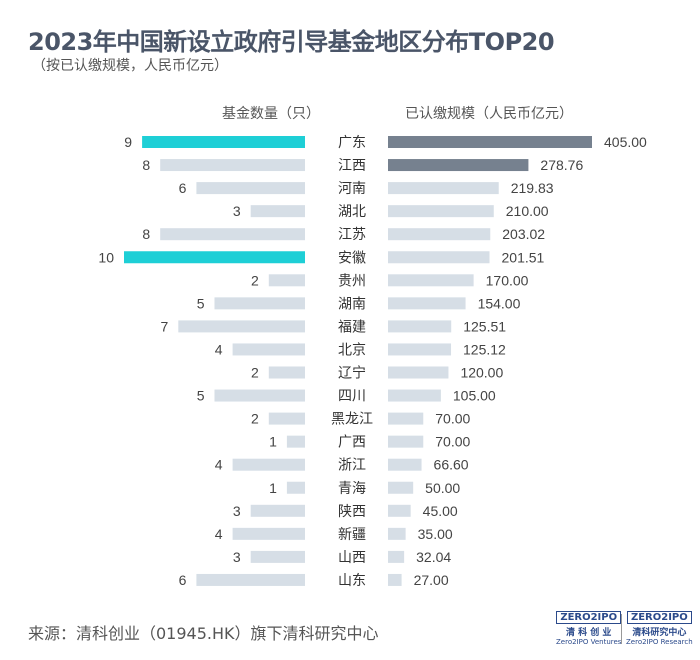 The width and height of the screenshot is (700, 660). I want to click on source-note: 来源：清科创业（01945.HK）旗下清科研究中心, so click(203, 633).